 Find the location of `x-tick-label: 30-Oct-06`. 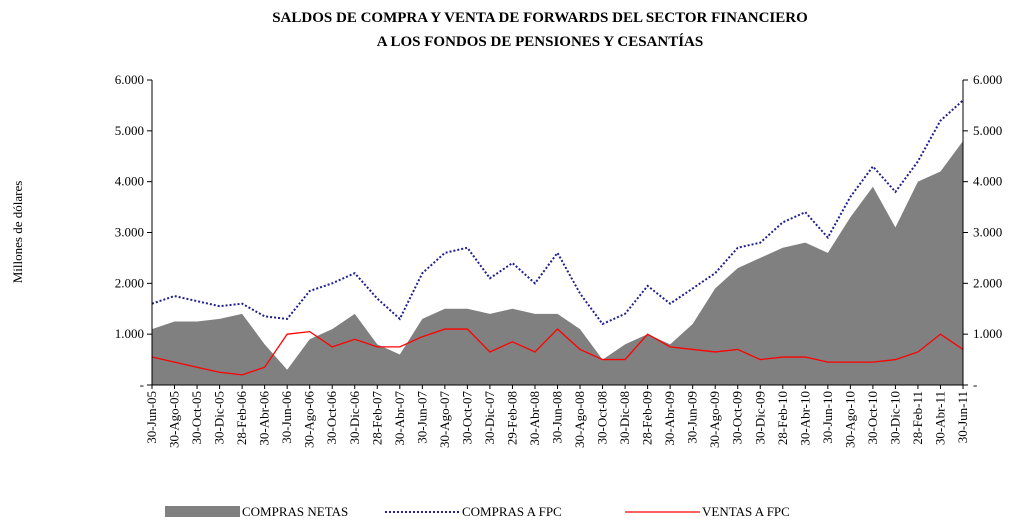

x-tick-label: 30-Oct-06 is located at coordinates (331, 418).